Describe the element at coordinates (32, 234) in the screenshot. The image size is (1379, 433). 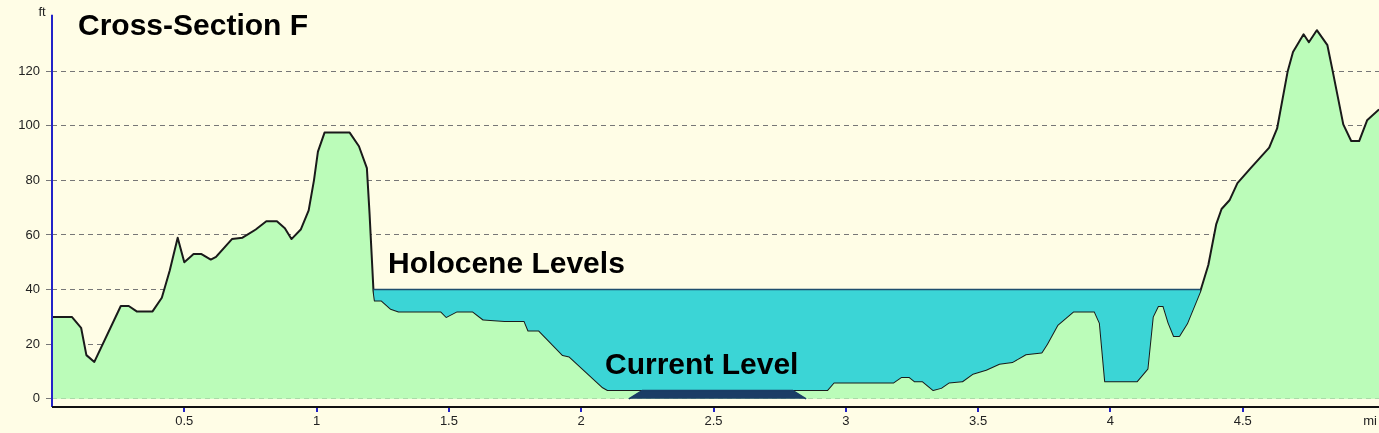
I see `y-tick-label: 60` at that location.